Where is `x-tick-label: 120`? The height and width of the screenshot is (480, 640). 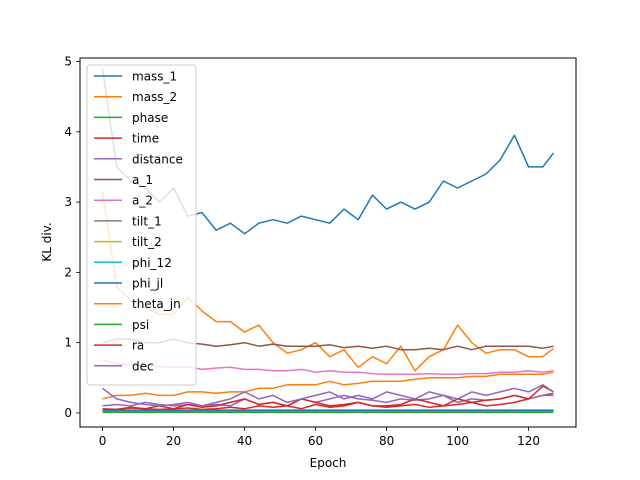 x-tick-label: 120 is located at coordinates (528, 441).